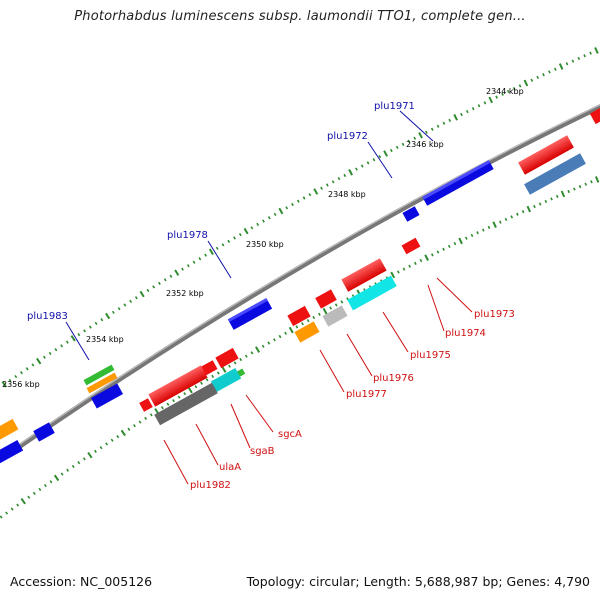 This screenshot has width=600, height=600. Describe the element at coordinates (494, 314) in the screenshot. I see `gene-label-plu1973: plu1973` at that location.